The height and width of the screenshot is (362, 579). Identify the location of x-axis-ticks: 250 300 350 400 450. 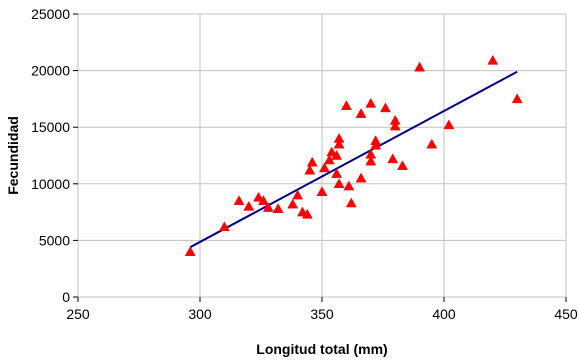
(322, 309).